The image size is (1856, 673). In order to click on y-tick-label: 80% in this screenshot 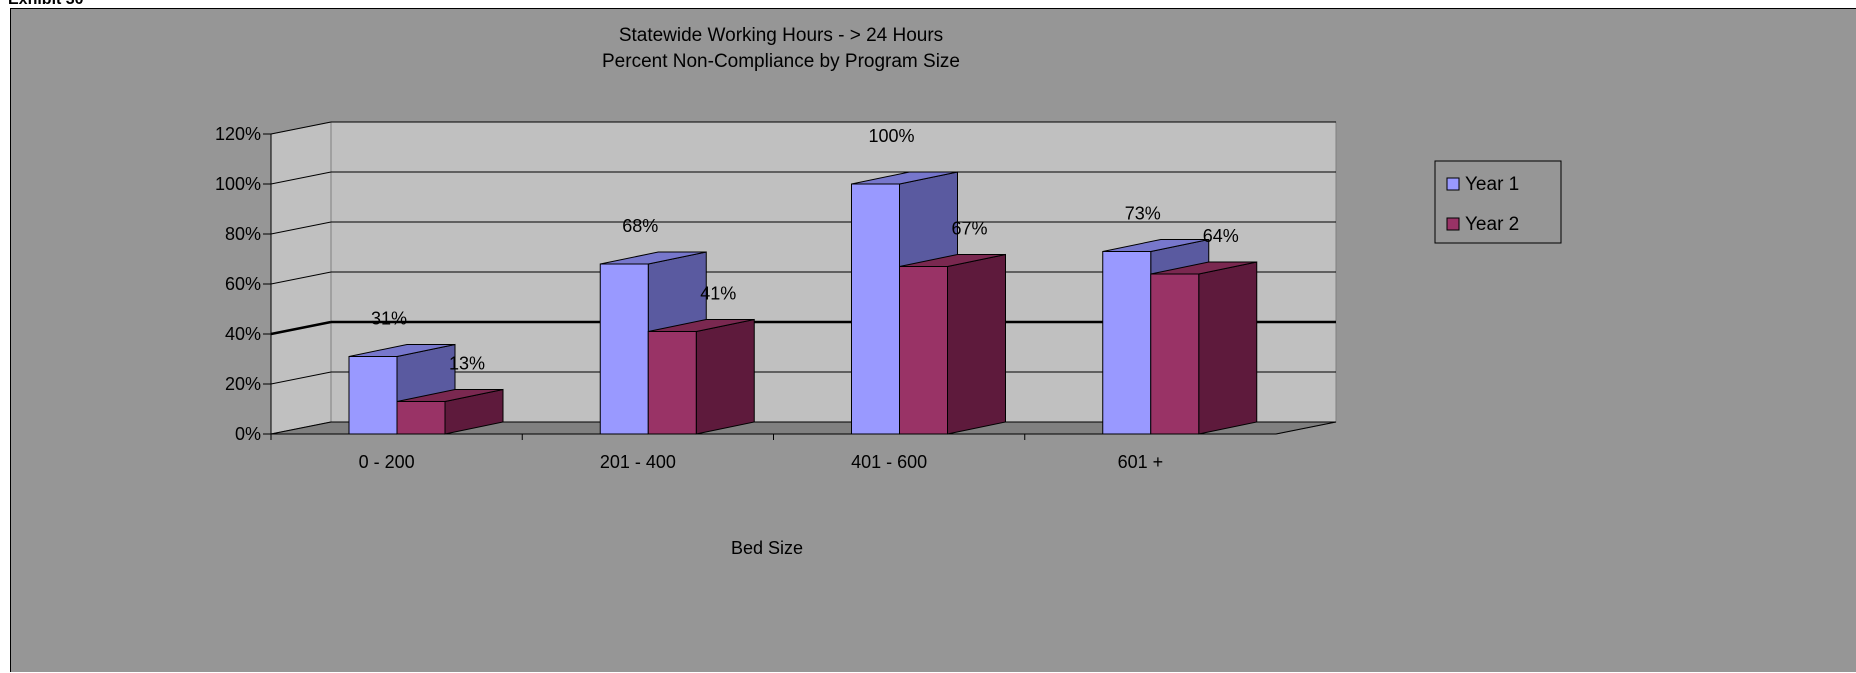, I will do `click(243, 234)`.